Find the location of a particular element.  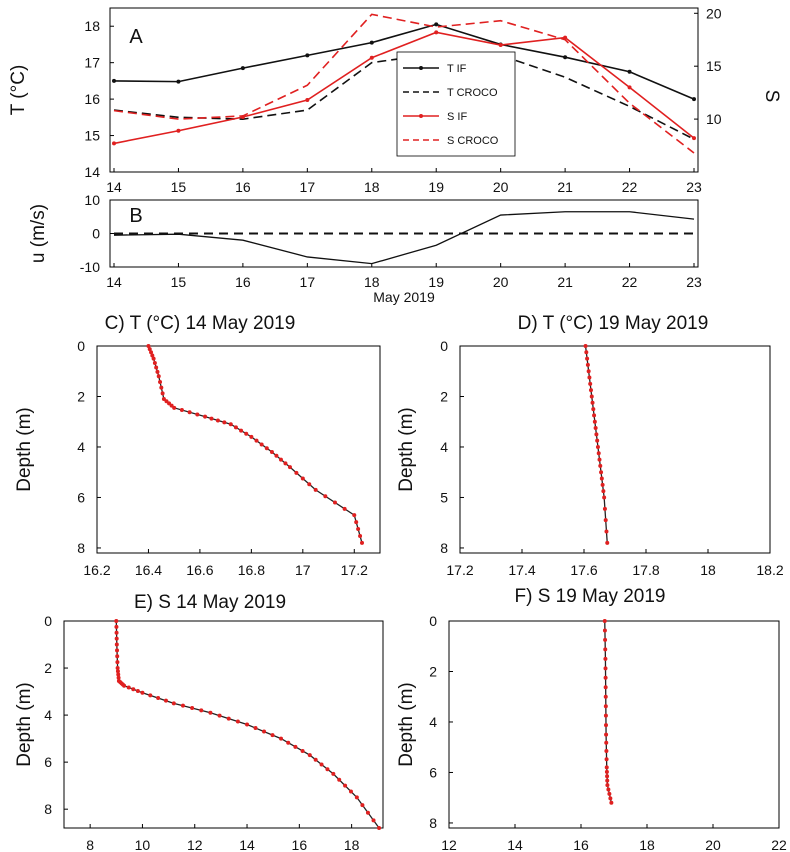

panel-b-xtick-label: 23 is located at coordinates (694, 282).